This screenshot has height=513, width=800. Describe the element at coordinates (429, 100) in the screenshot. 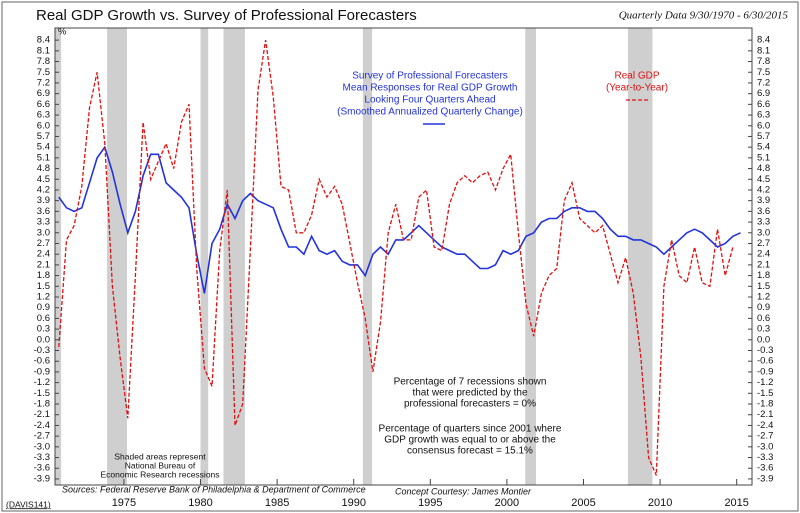

I see `annotation: Looking Four Quarters Ahead` at that location.